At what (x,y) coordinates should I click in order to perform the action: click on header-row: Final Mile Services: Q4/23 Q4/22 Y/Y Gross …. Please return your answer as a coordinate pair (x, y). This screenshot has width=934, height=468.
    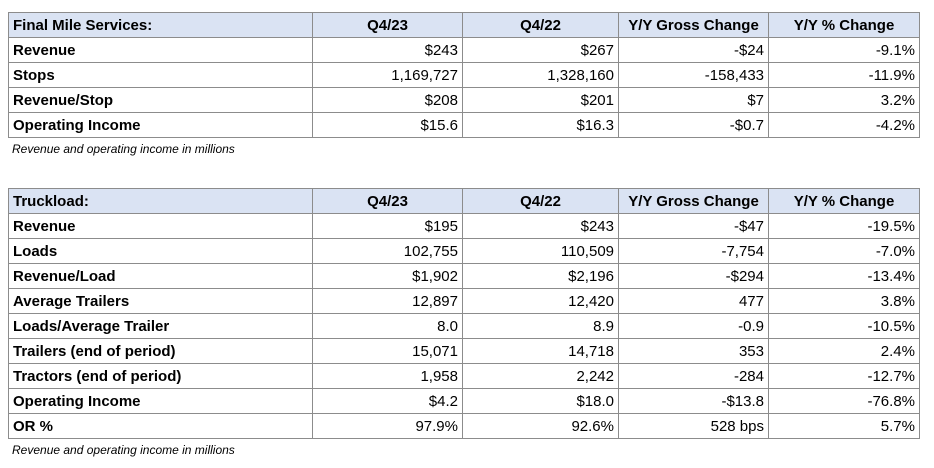
    Looking at the image, I should click on (464, 25).